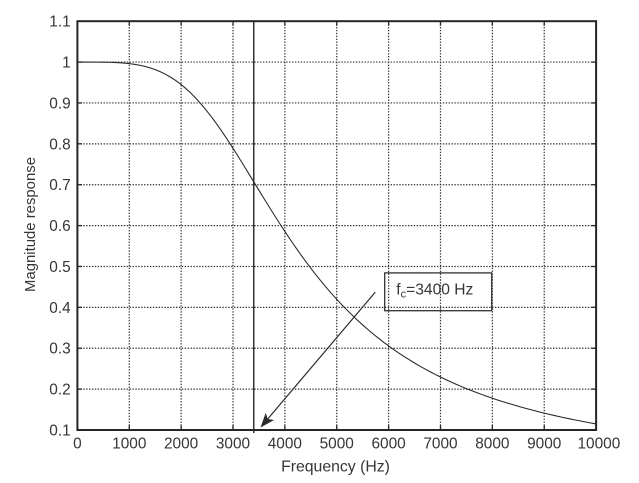 Image resolution: width=639 pixels, height=483 pixels. What do you see at coordinates (181, 443) in the screenshot?
I see `svg-text: 2000` at bounding box center [181, 443].